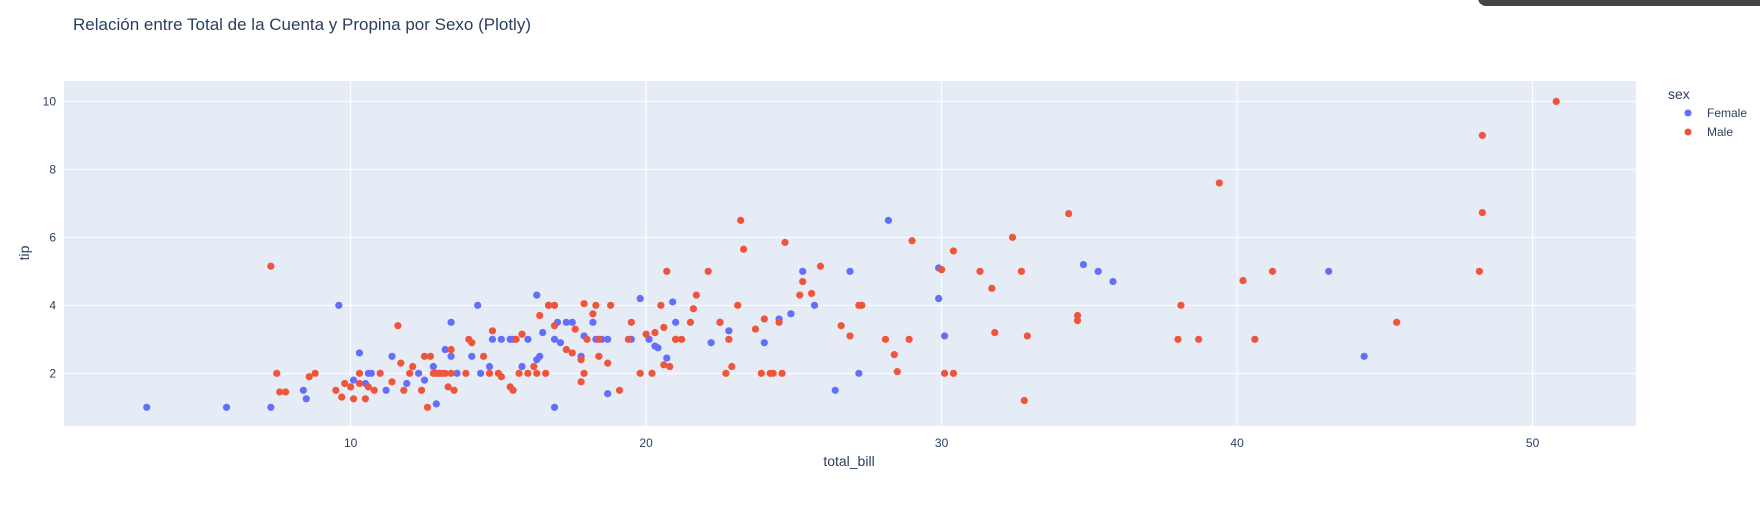  Describe the element at coordinates (1619, 3) in the screenshot. I see `modebar-toolbar` at that location.